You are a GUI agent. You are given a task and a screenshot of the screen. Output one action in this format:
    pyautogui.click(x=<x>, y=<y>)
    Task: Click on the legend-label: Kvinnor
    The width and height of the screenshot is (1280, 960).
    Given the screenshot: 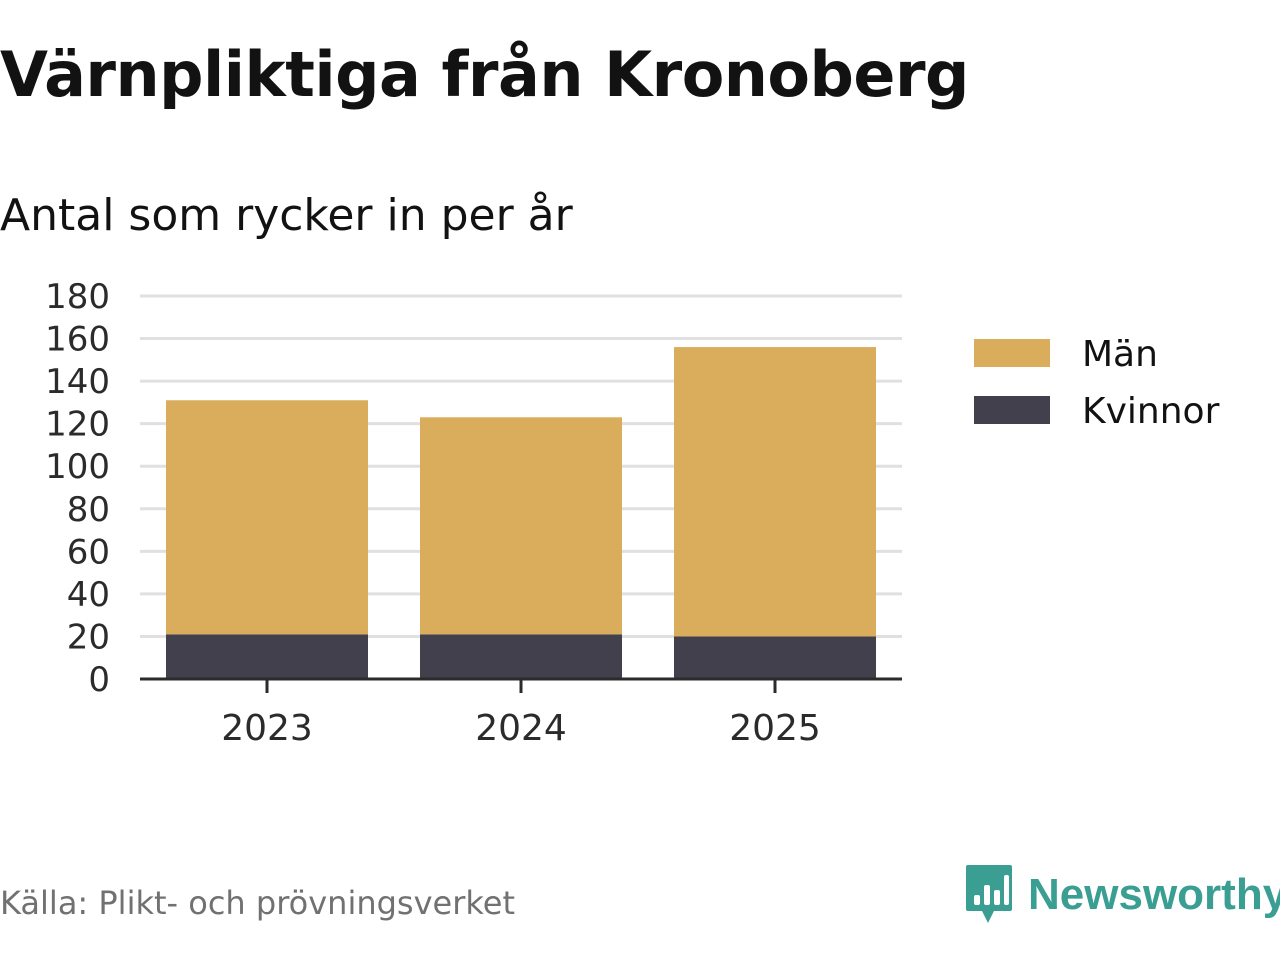 What is the action you would take?
    pyautogui.click(x=1151, y=411)
    